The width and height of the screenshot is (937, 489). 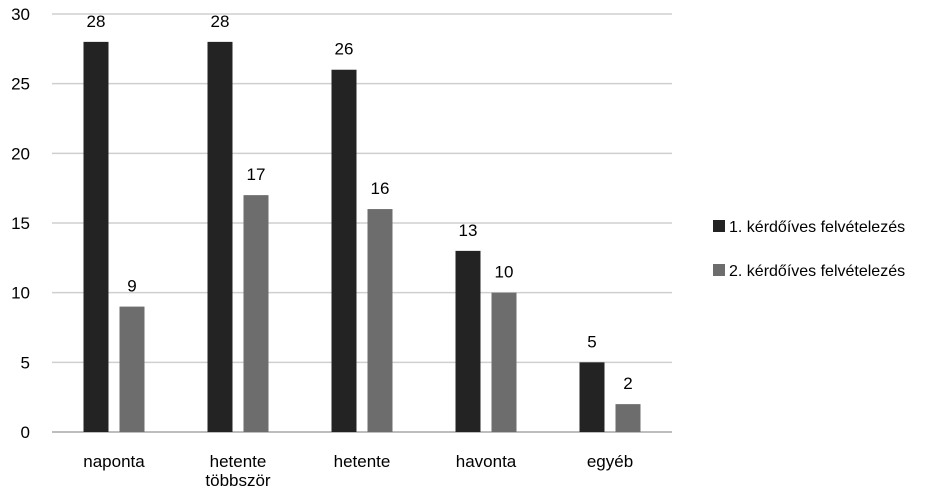 I want to click on y-tick-label: 30, so click(x=20, y=14).